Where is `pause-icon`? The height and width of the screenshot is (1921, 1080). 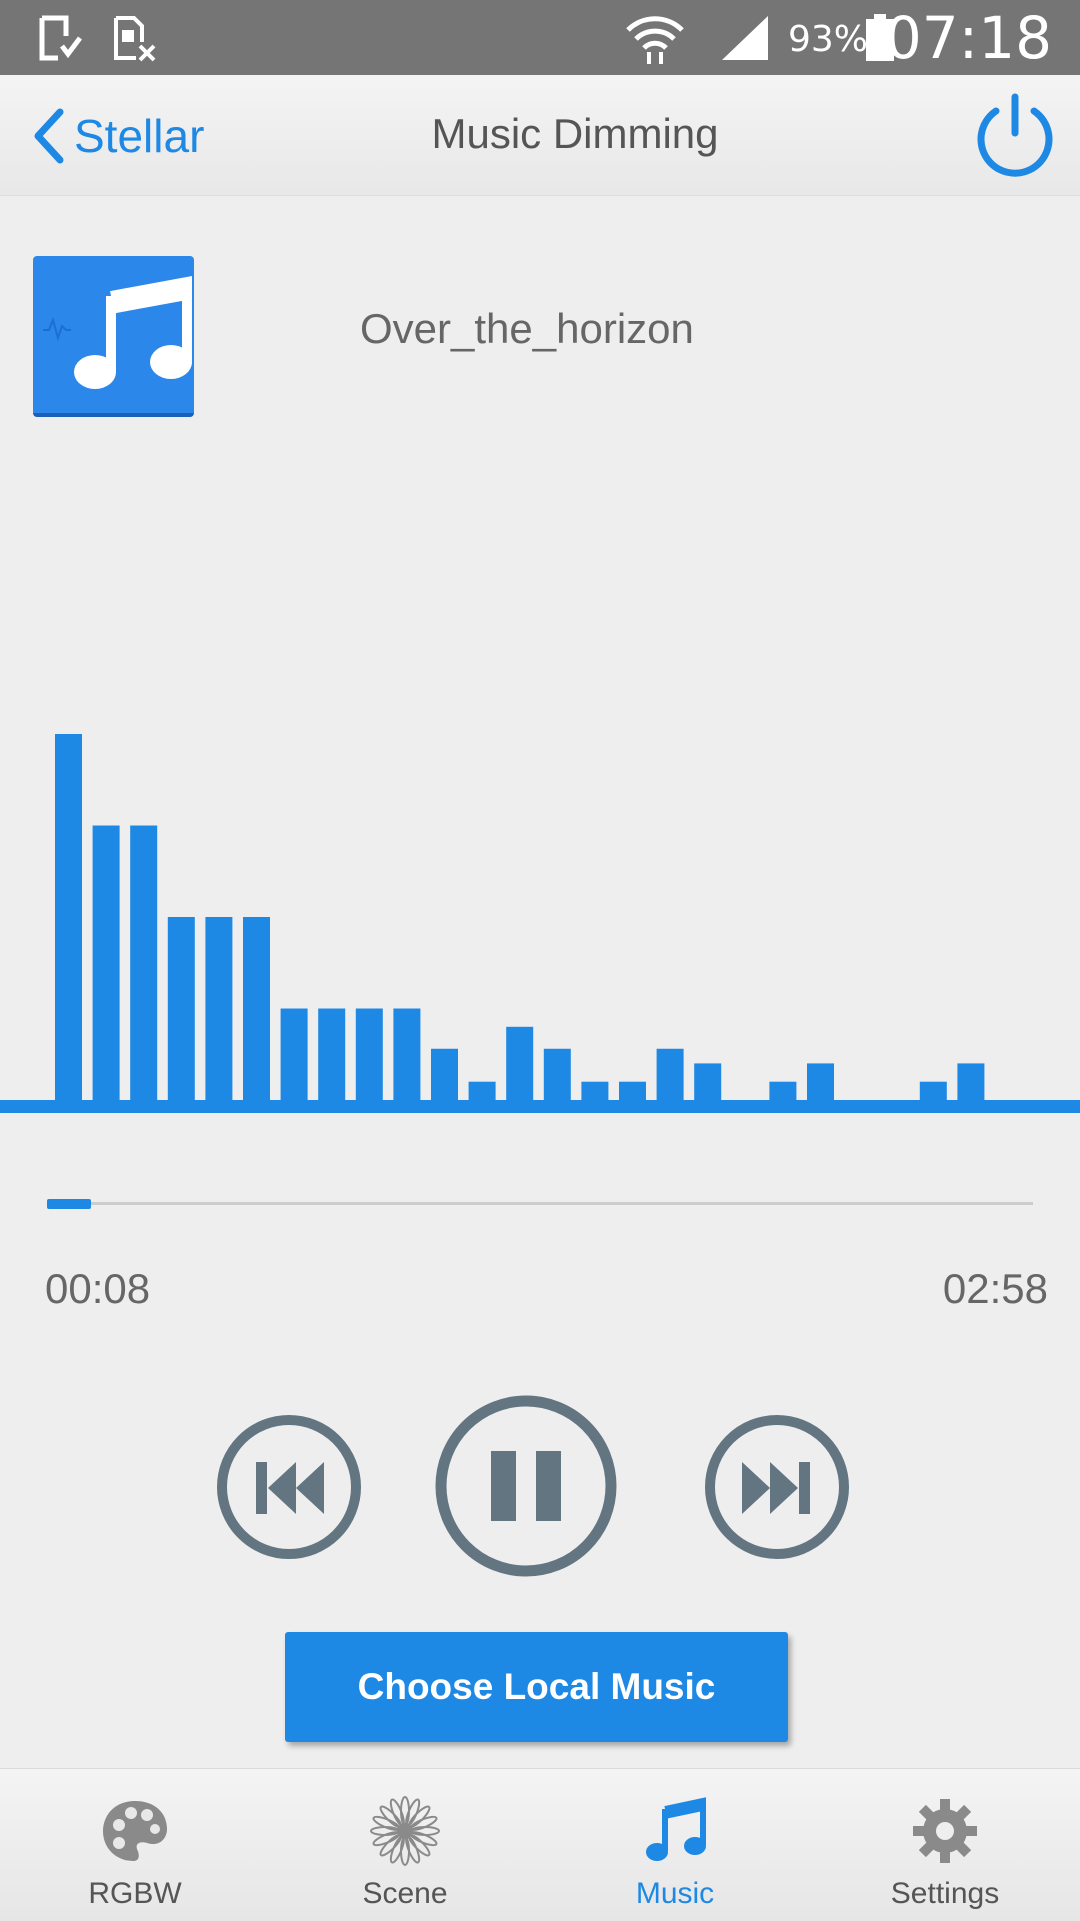 pause-icon is located at coordinates (526, 1486).